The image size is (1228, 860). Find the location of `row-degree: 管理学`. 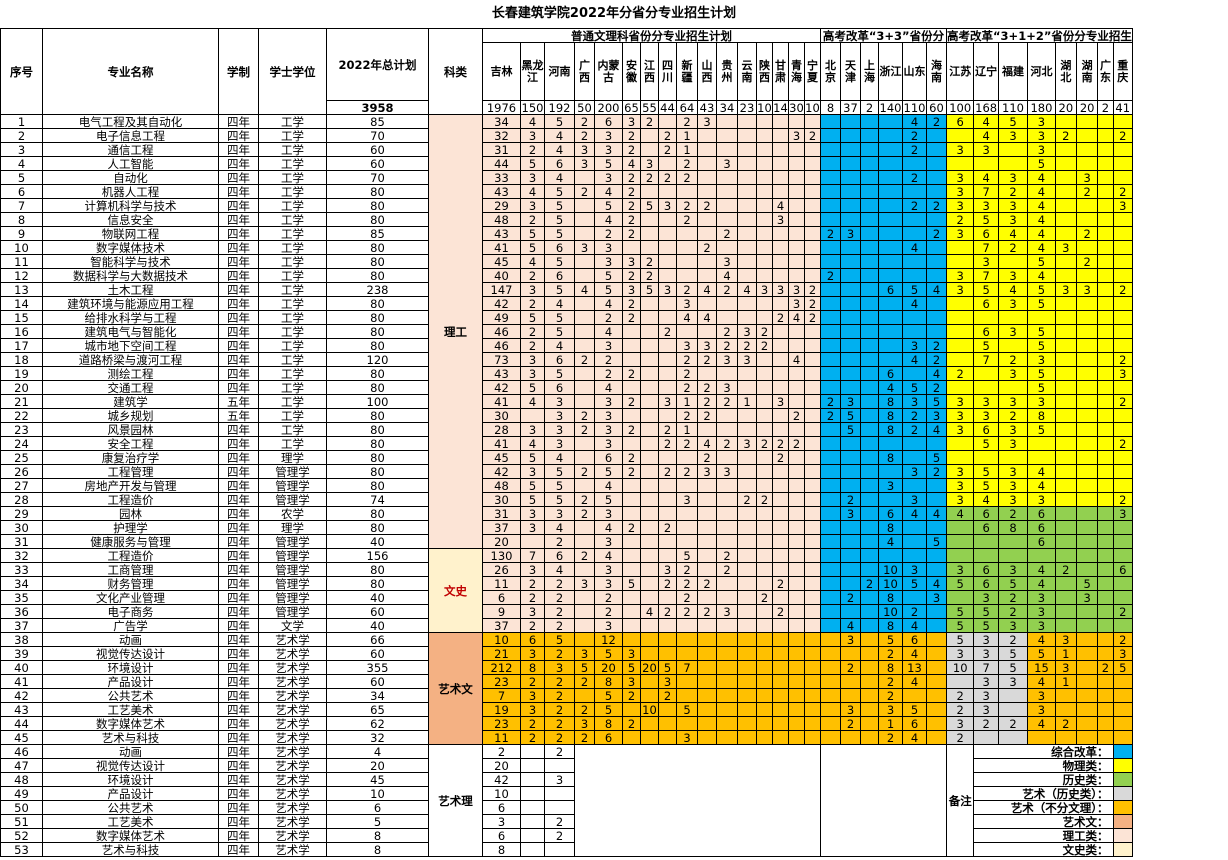

row-degree: 管理学 is located at coordinates (292, 541).